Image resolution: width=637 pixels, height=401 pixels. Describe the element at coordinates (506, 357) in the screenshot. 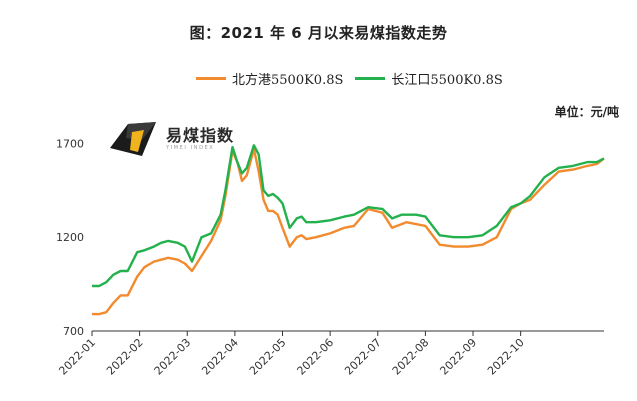

I see `x-tick-label: 2022-10` at that location.